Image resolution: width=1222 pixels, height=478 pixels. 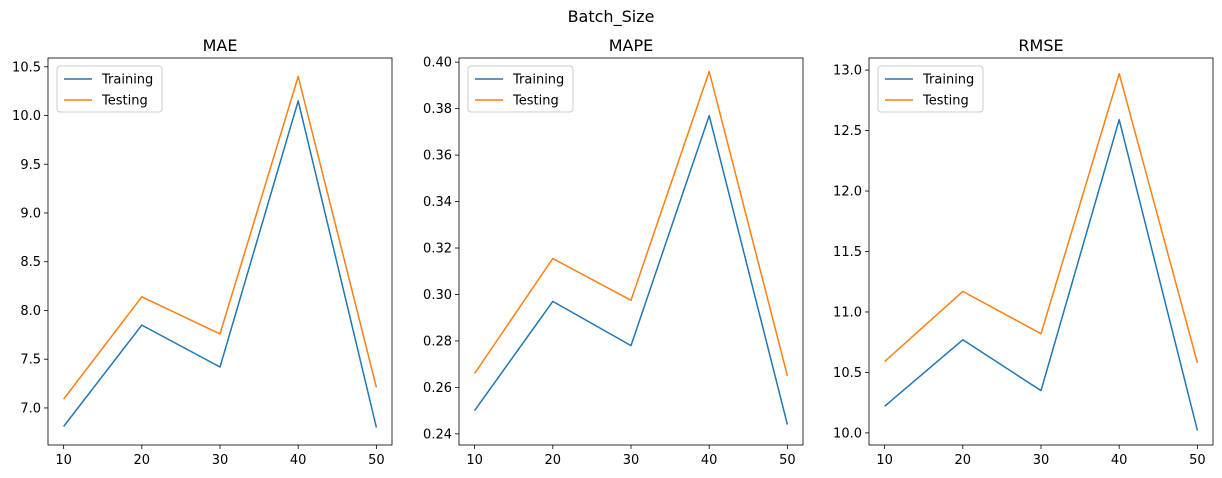 What do you see at coordinates (437, 202) in the screenshot?
I see `y-tick-label: 0.34` at bounding box center [437, 202].